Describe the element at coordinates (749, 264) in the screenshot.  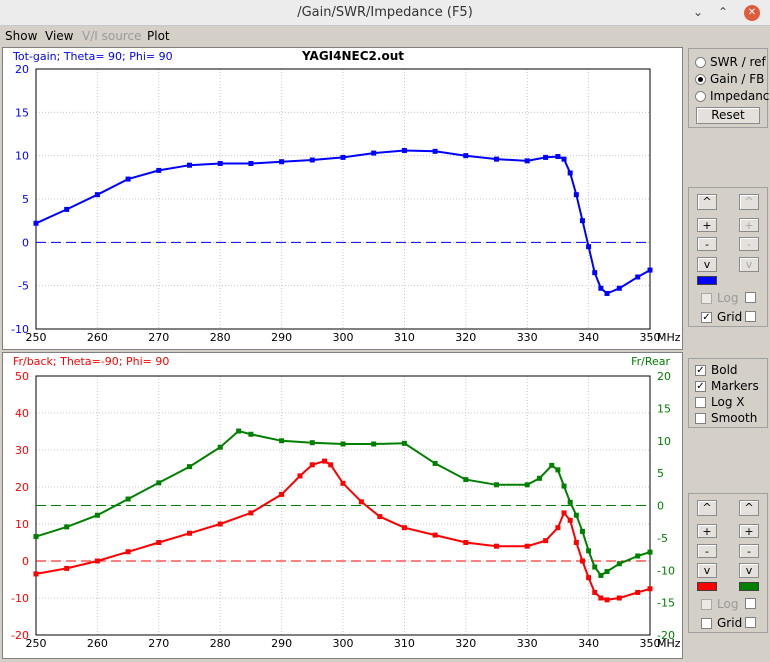
I see `gain-right-down-button: v` at that location.